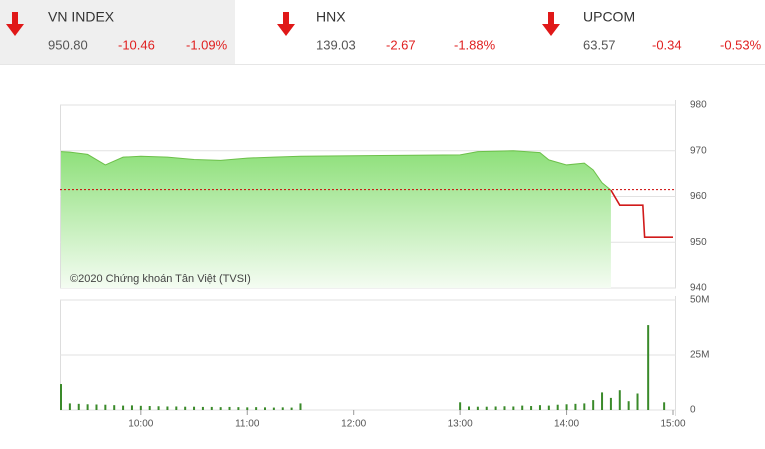 The width and height of the screenshot is (765, 449). Describe the element at coordinates (331, 17) in the screenshot. I see `index-name: HNX` at that location.